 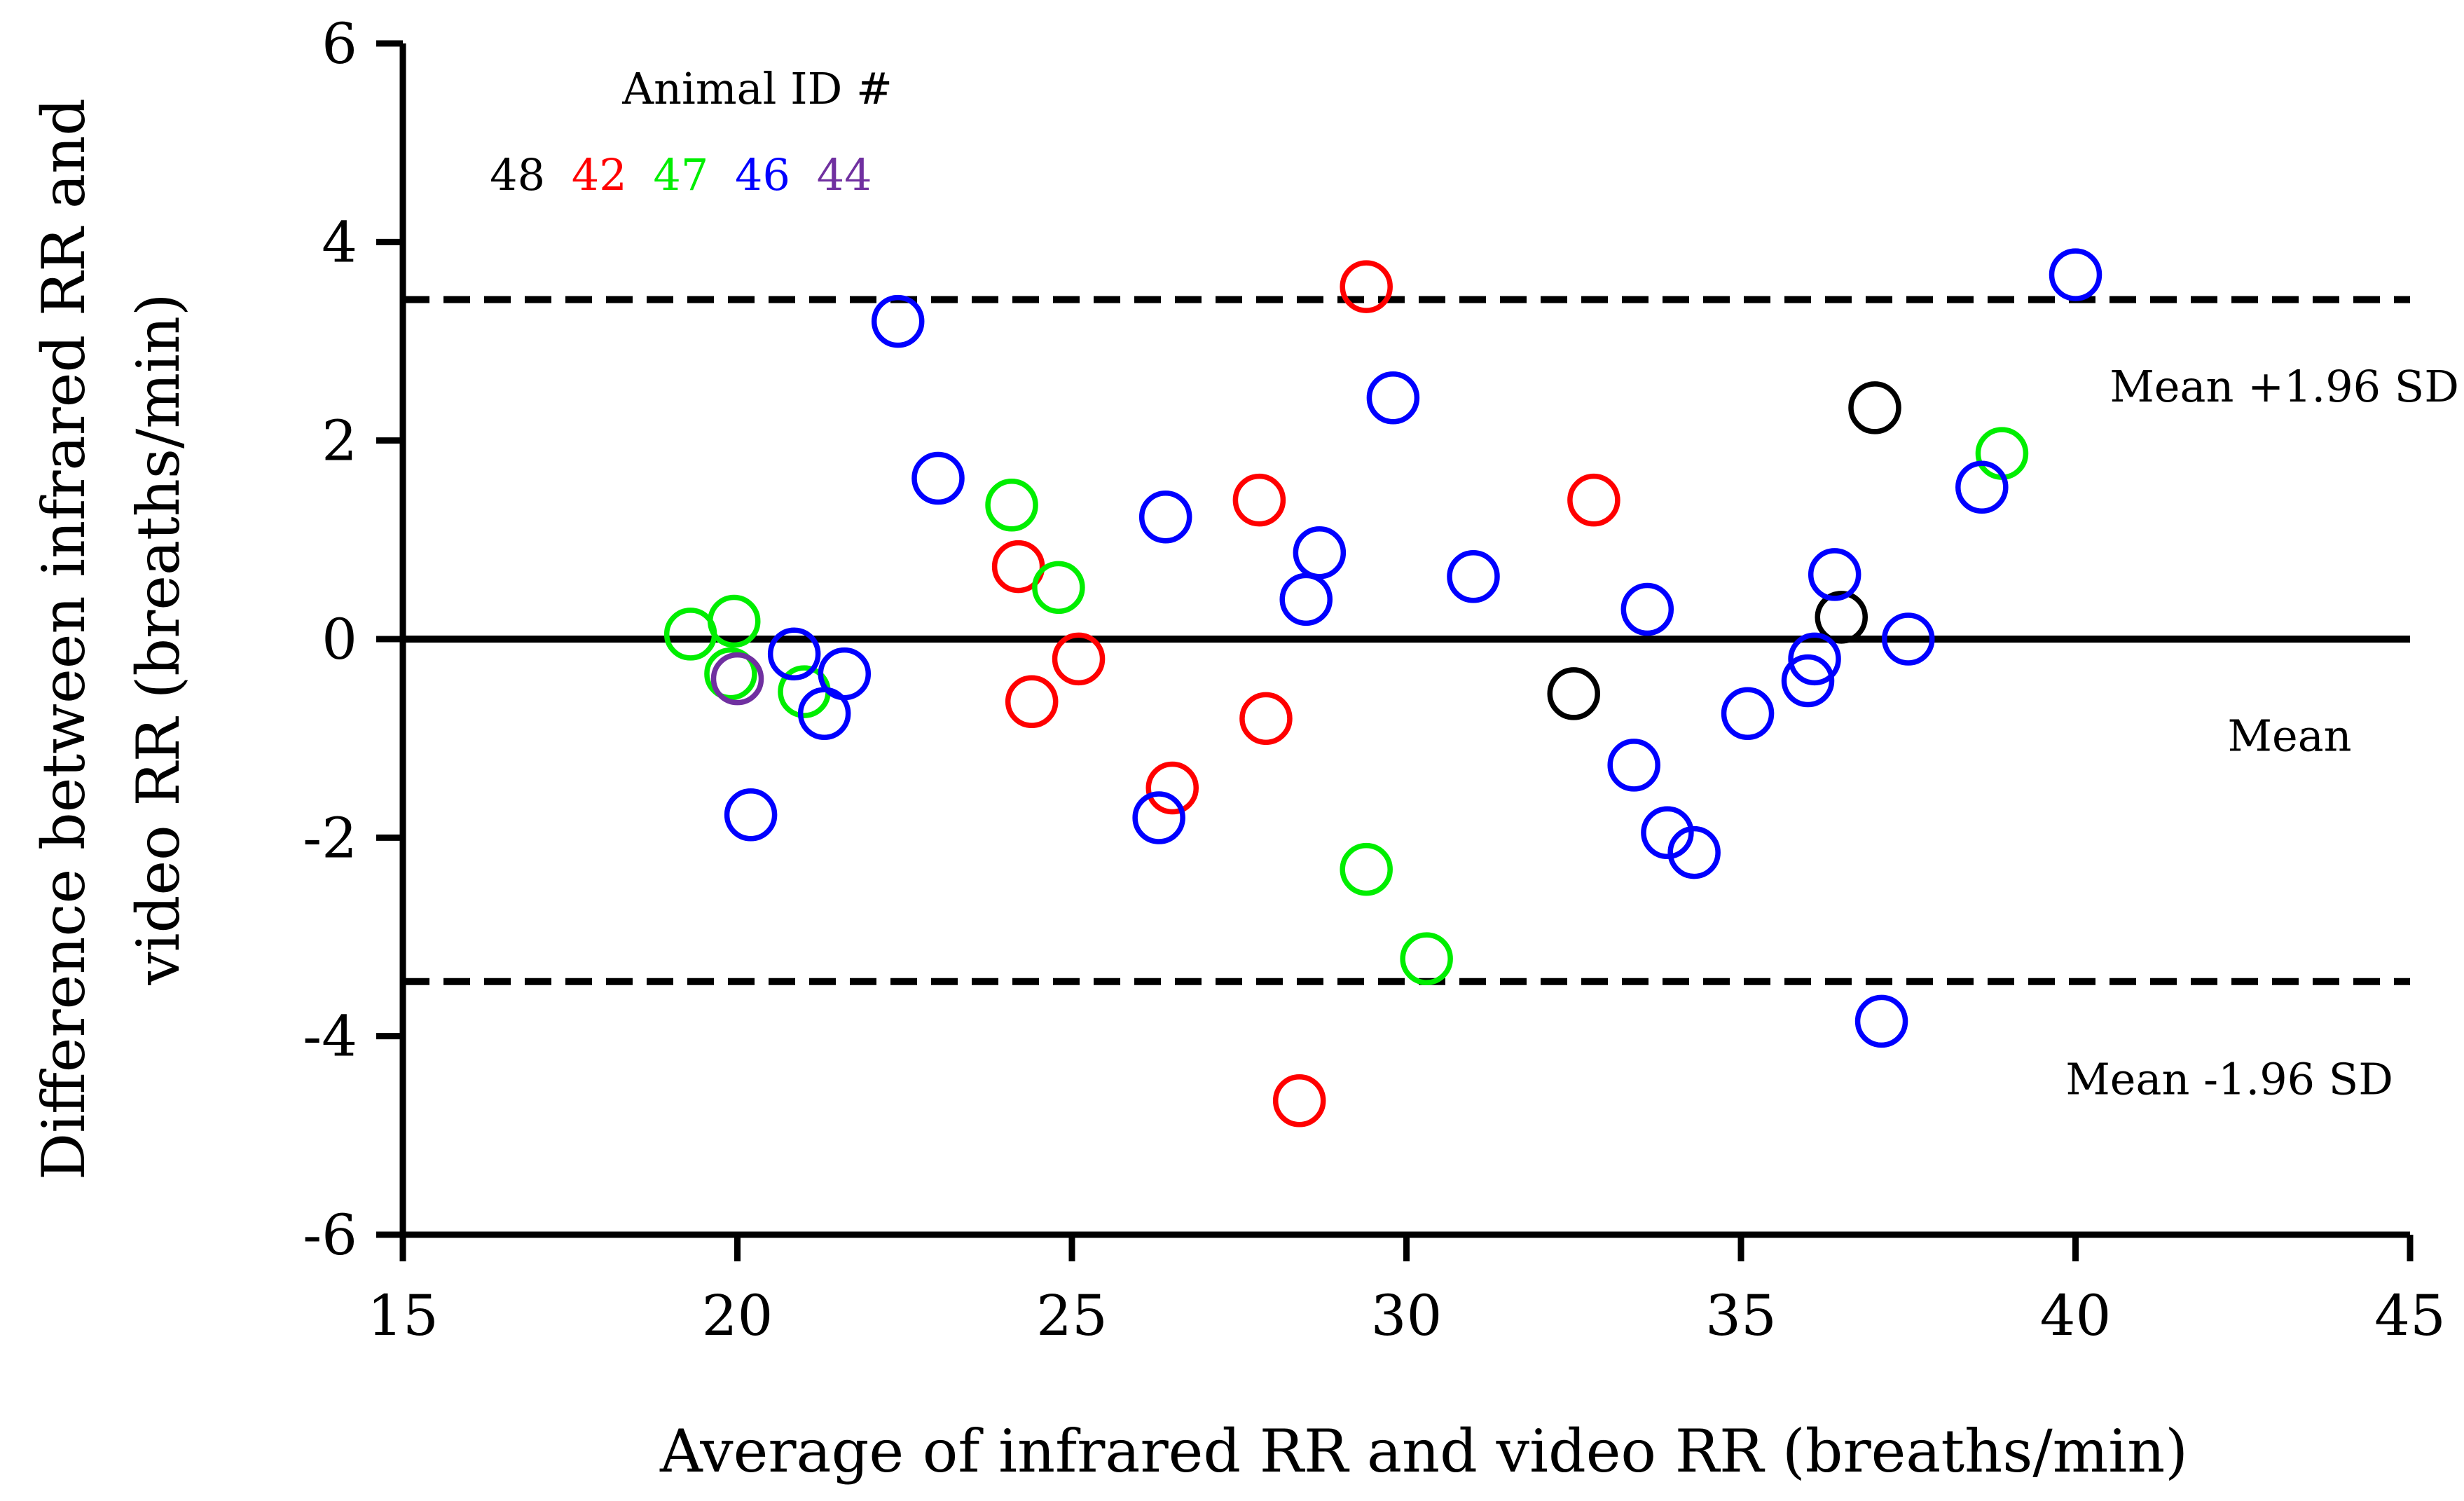 I want to click on legend-title: Animal ID #, so click(x=757, y=88).